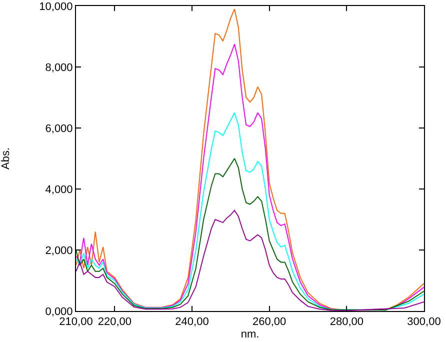 This screenshot has width=446, height=342. Describe the element at coordinates (59, 128) in the screenshot. I see `y-tick-label: 6,000` at that location.